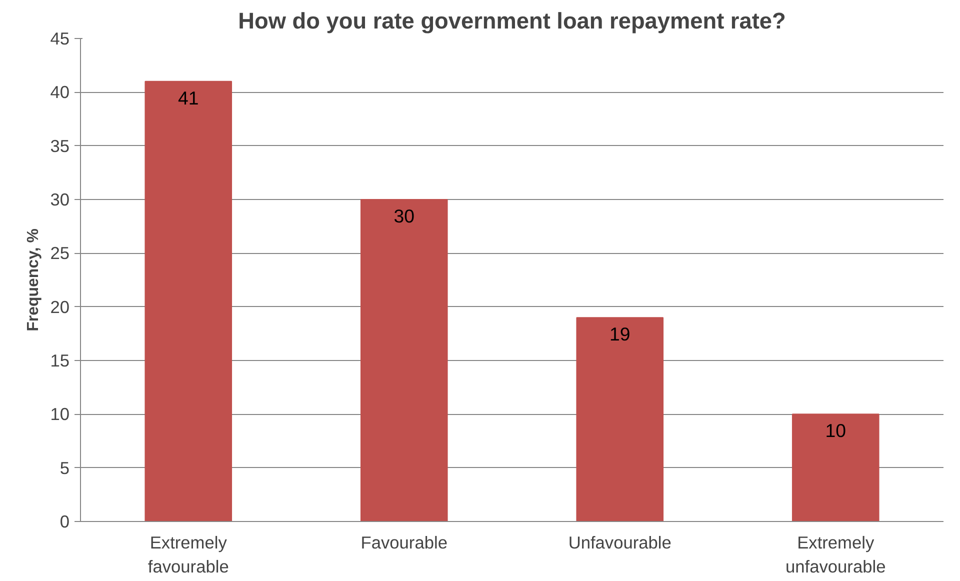 Image resolution: width=960 pixels, height=581 pixels. Describe the element at coordinates (60, 92) in the screenshot. I see `y-tick-label: 40` at that location.